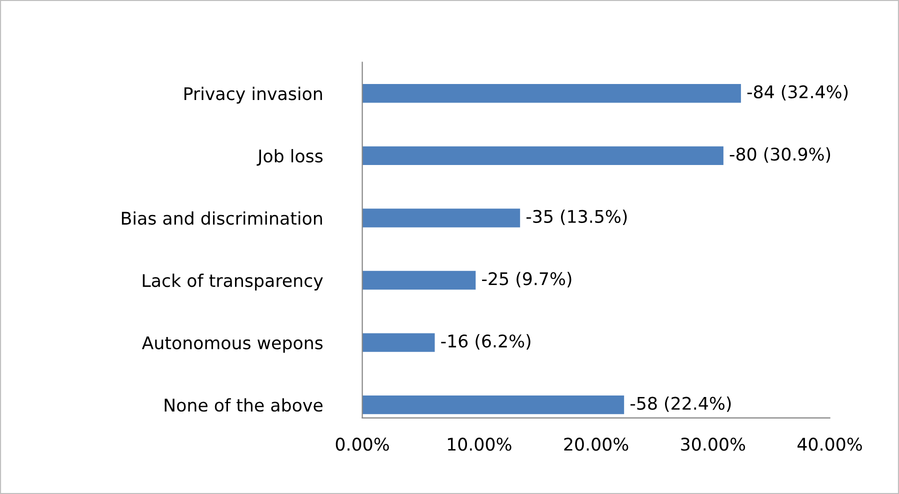 The height and width of the screenshot is (494, 899). Describe the element at coordinates (289, 157) in the screenshot. I see `y-tick-label: Job loss` at that location.